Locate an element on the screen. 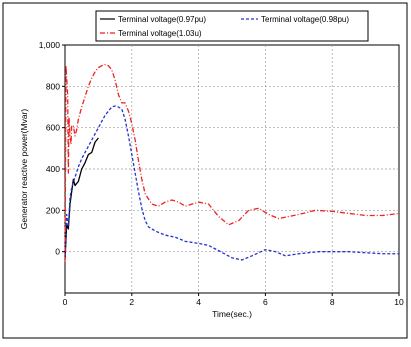  x-tick-label: 6 is located at coordinates (265, 302).